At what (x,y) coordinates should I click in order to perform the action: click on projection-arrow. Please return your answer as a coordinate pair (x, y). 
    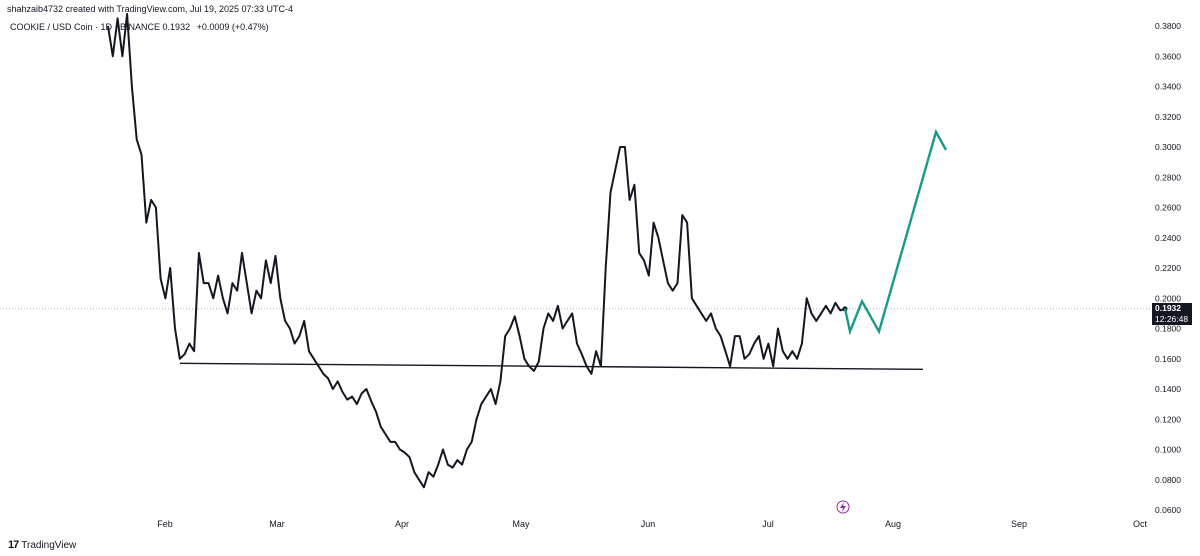
    Looking at the image, I should click on (895, 232).